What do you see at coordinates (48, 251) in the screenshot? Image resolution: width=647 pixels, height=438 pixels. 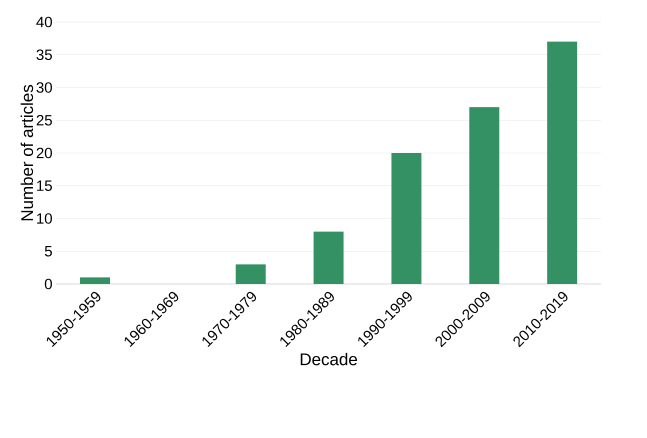 I see `y-tick-label: 5` at bounding box center [48, 251].